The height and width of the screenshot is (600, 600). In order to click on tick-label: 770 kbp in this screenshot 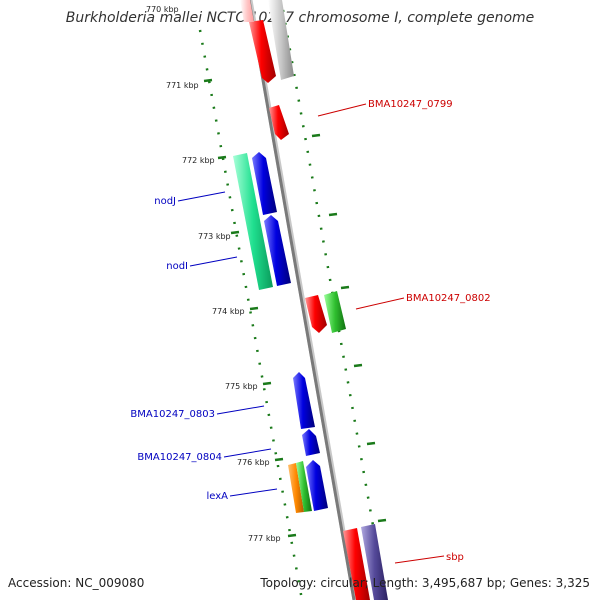, I will do `click(162, 9)`.